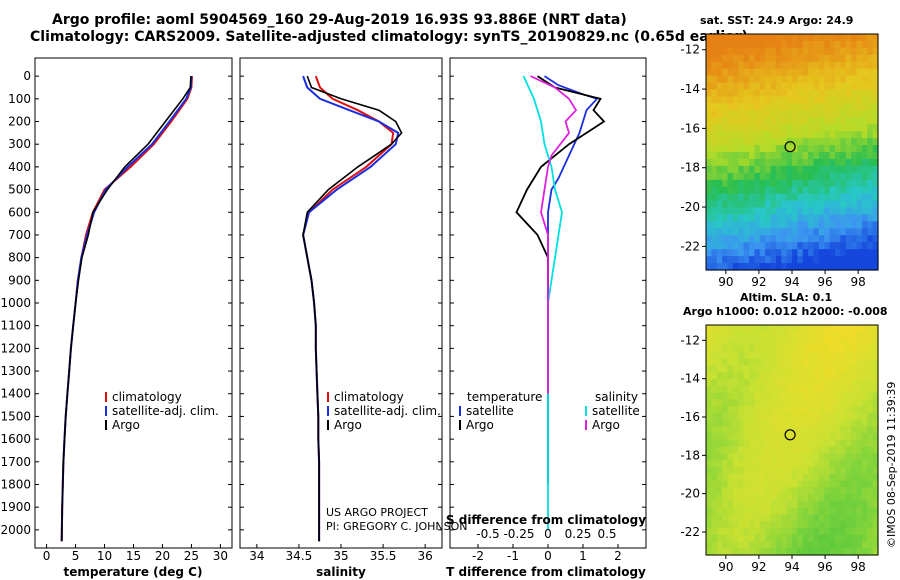 This screenshot has height=580, width=900. I want to click on depth-tick-label: 2000, so click(15, 530).